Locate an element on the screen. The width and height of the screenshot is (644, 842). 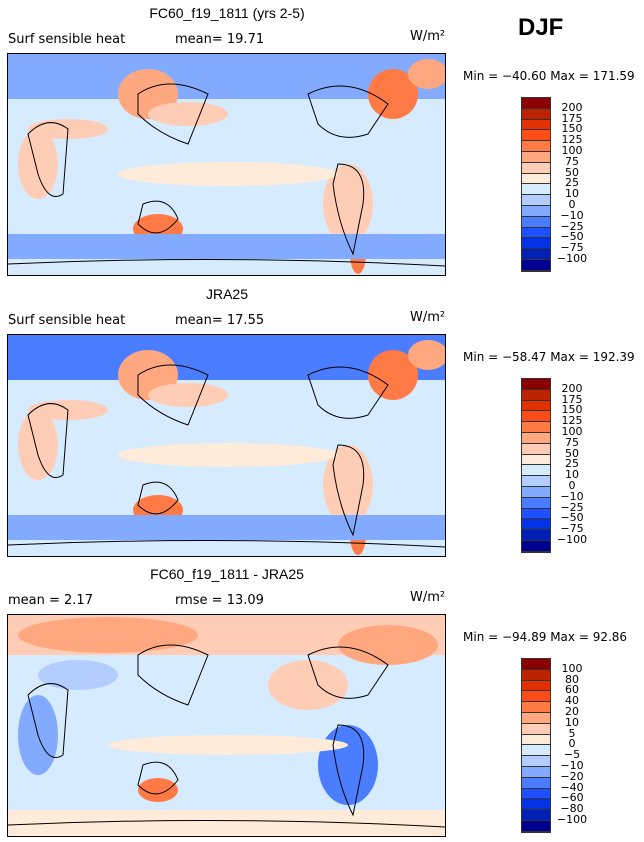
colorbar-tick-label: −20 is located at coordinates (572, 776).